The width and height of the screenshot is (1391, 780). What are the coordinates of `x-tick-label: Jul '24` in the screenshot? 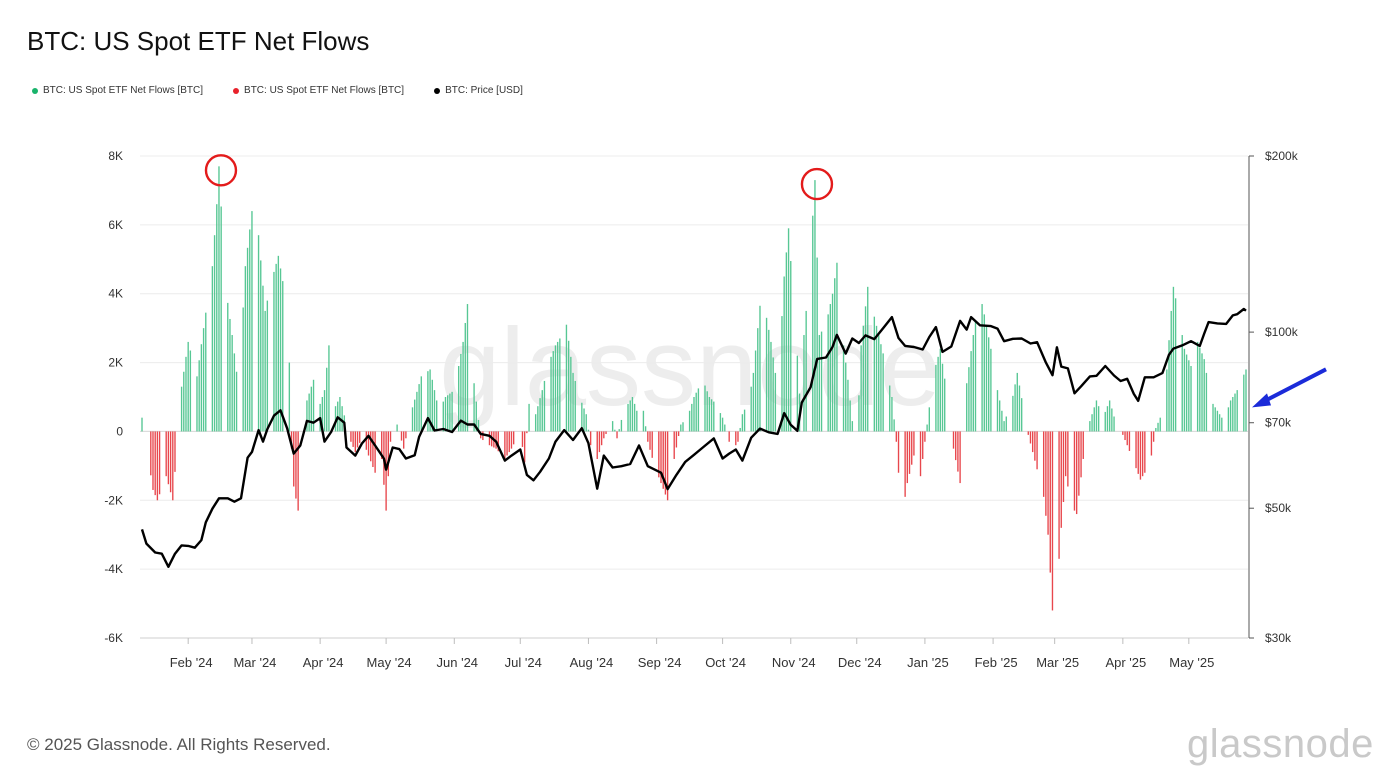 It's located at (523, 662).